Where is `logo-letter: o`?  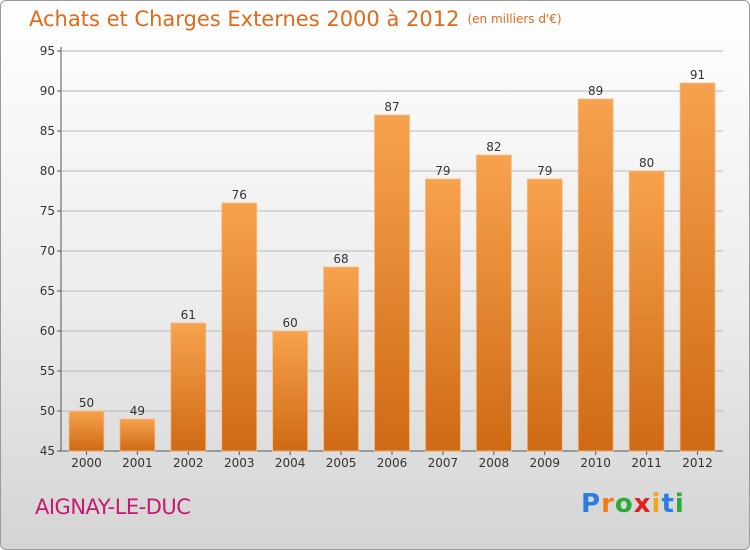
logo-letter: o is located at coordinates (624, 504).